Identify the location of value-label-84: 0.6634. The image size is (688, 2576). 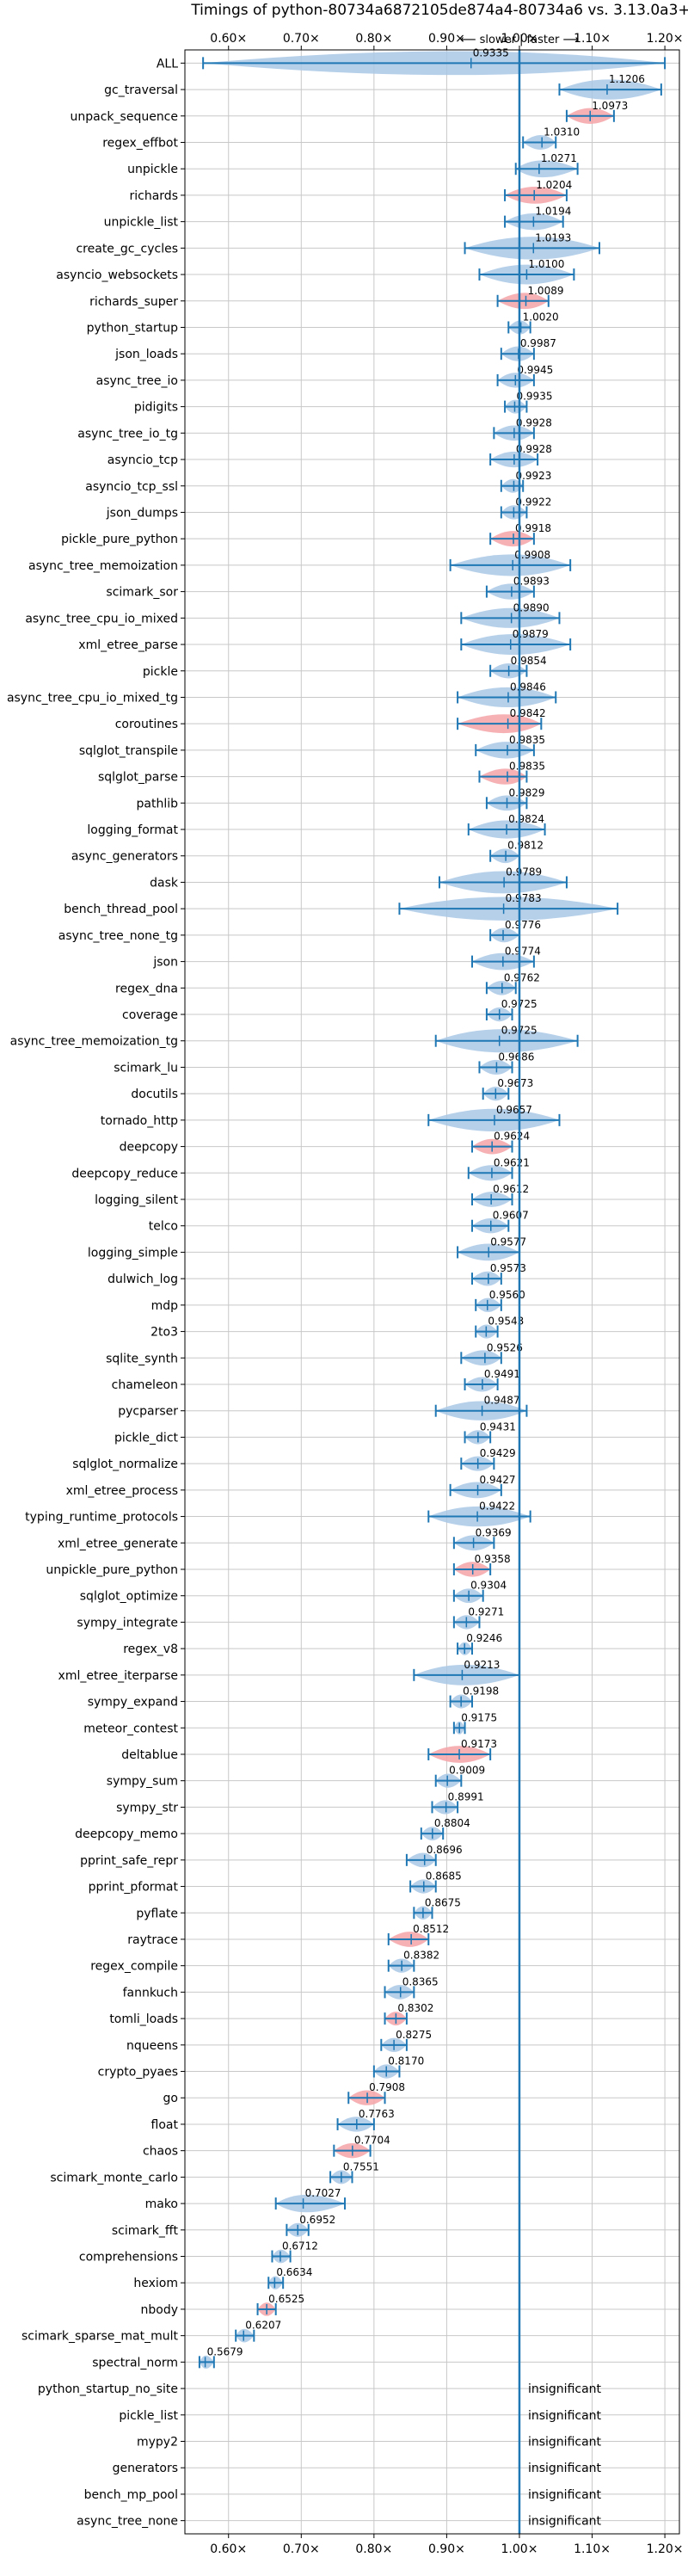
(294, 2272).